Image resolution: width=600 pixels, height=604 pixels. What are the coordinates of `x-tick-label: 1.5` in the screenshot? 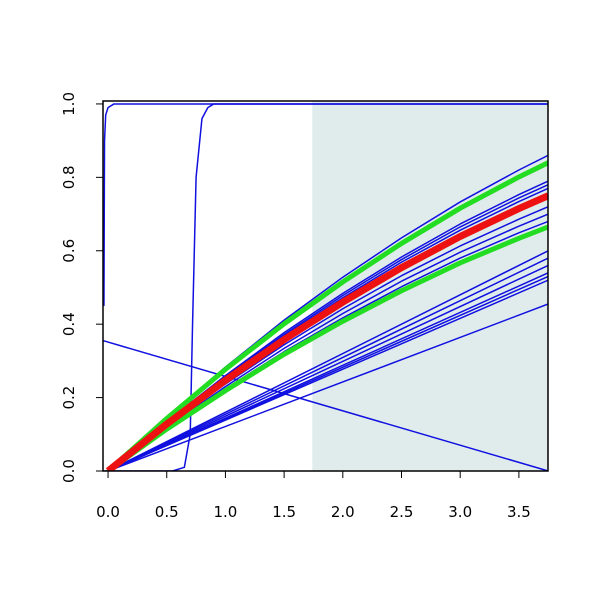 It's located at (284, 512).